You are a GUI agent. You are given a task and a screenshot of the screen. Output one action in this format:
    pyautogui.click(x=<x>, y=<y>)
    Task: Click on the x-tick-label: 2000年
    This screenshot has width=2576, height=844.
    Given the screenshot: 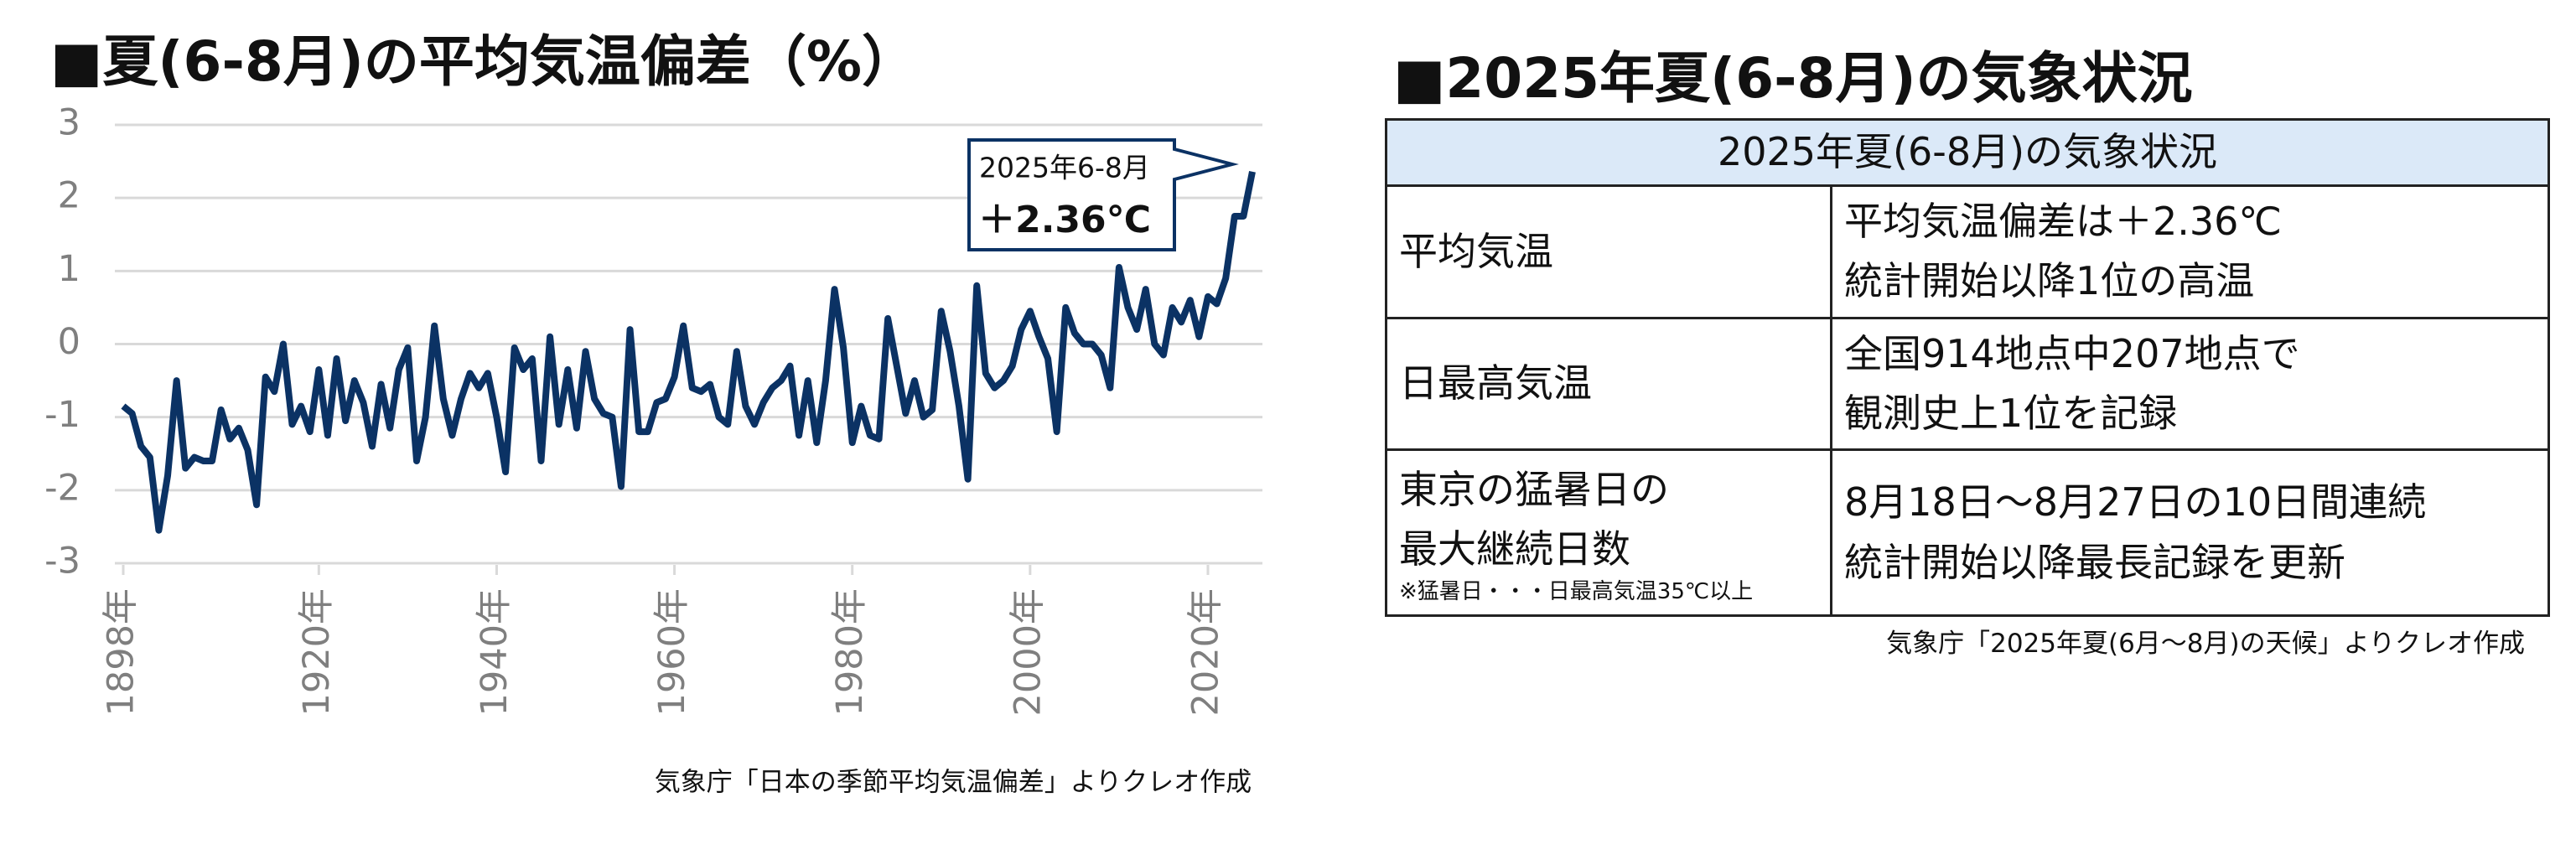 What is the action you would take?
    pyautogui.click(x=1028, y=652)
    